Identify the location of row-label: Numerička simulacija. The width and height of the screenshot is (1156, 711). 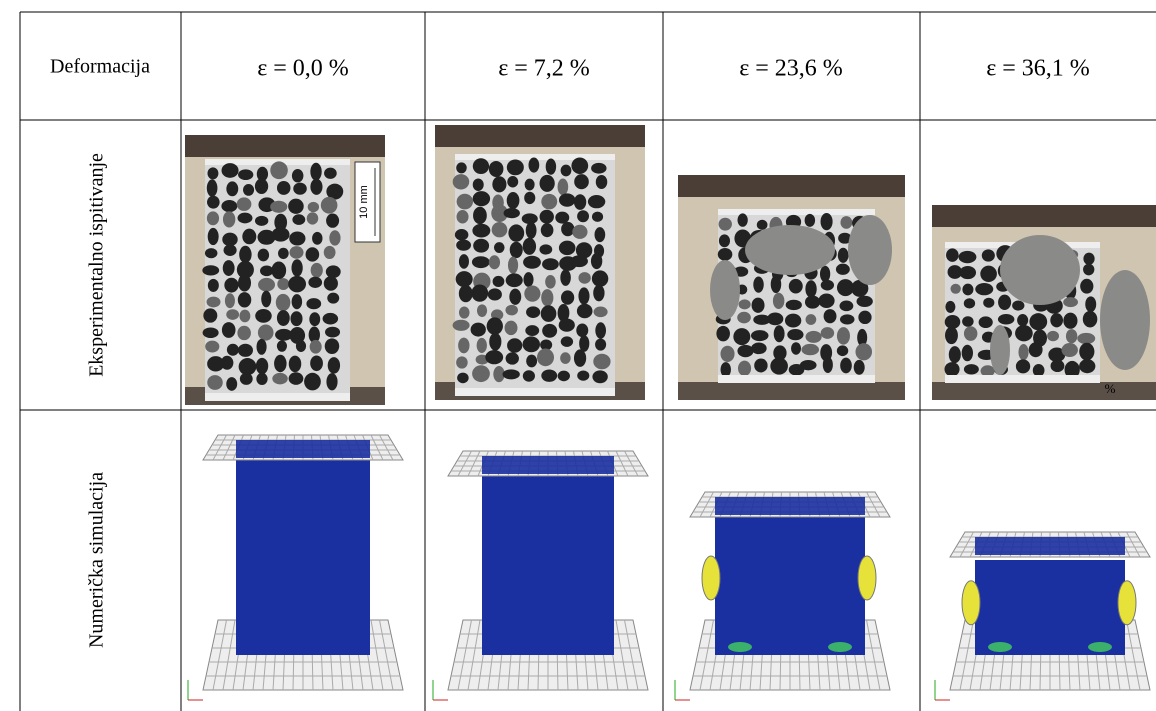
(97, 560).